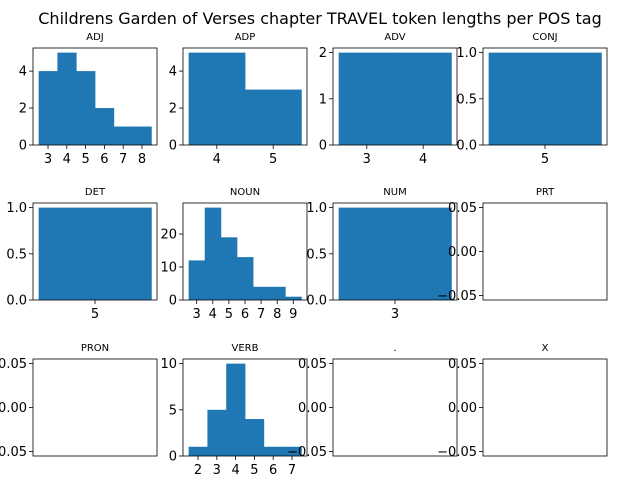 The width and height of the screenshot is (640, 480). Describe the element at coordinates (13, 452) in the screenshot. I see `subplot-9-ytick-label: −0.05` at that location.